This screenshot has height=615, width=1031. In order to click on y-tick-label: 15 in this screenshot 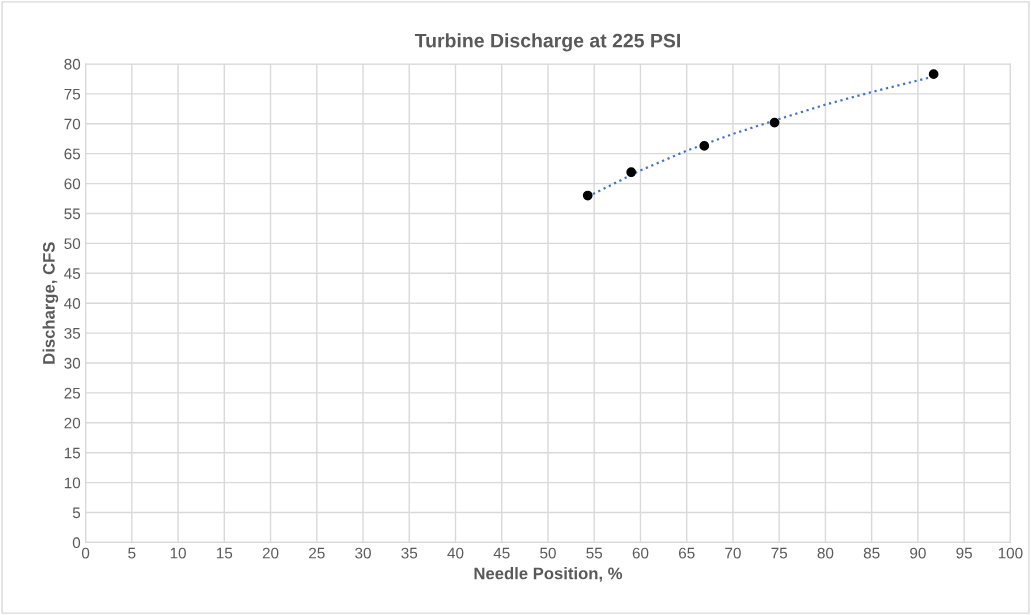, I will do `click(72, 453)`.